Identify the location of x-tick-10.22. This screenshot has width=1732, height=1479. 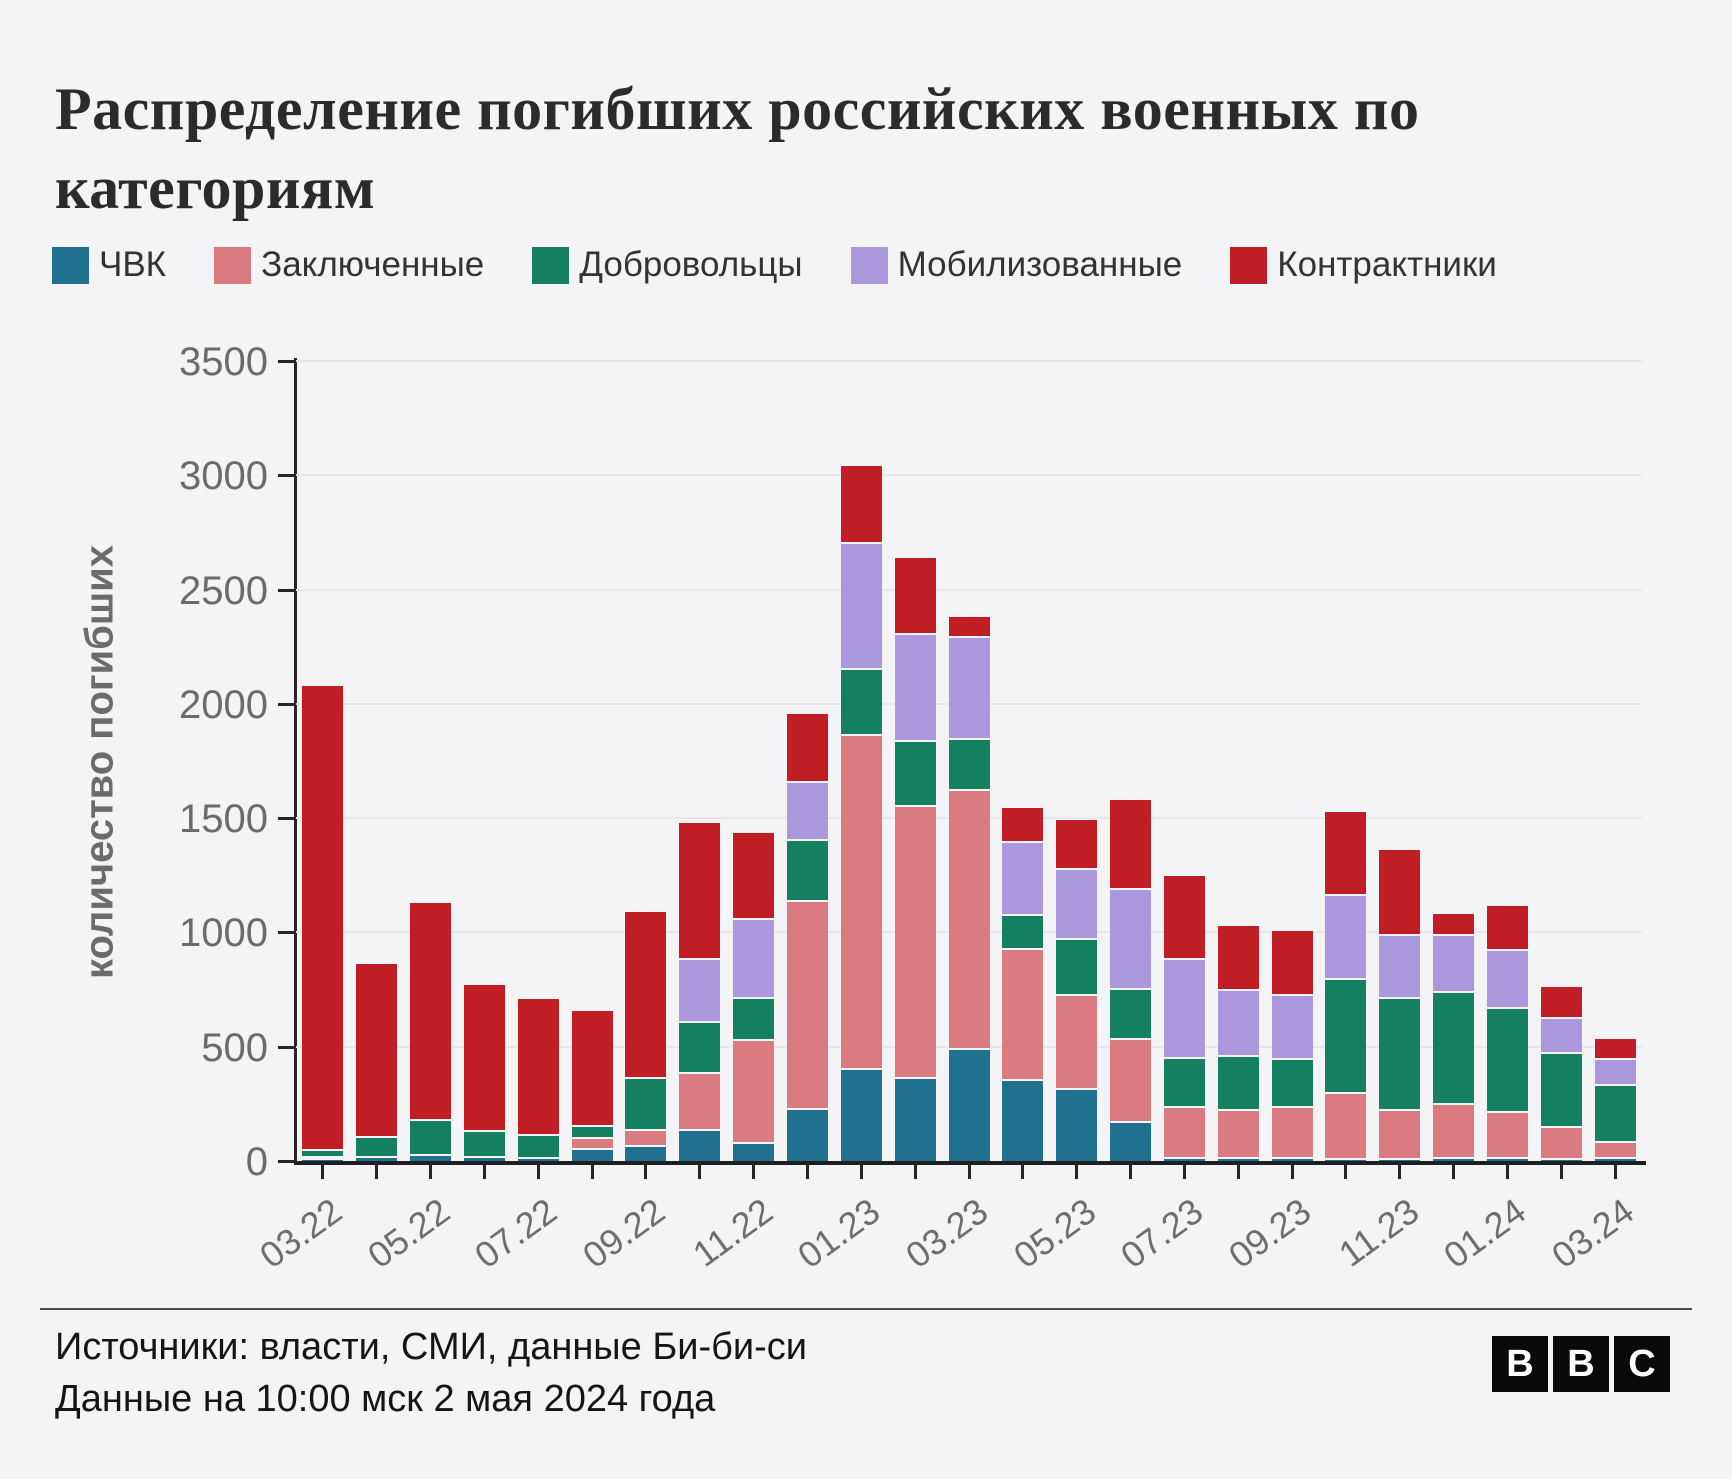
(700, 1172).